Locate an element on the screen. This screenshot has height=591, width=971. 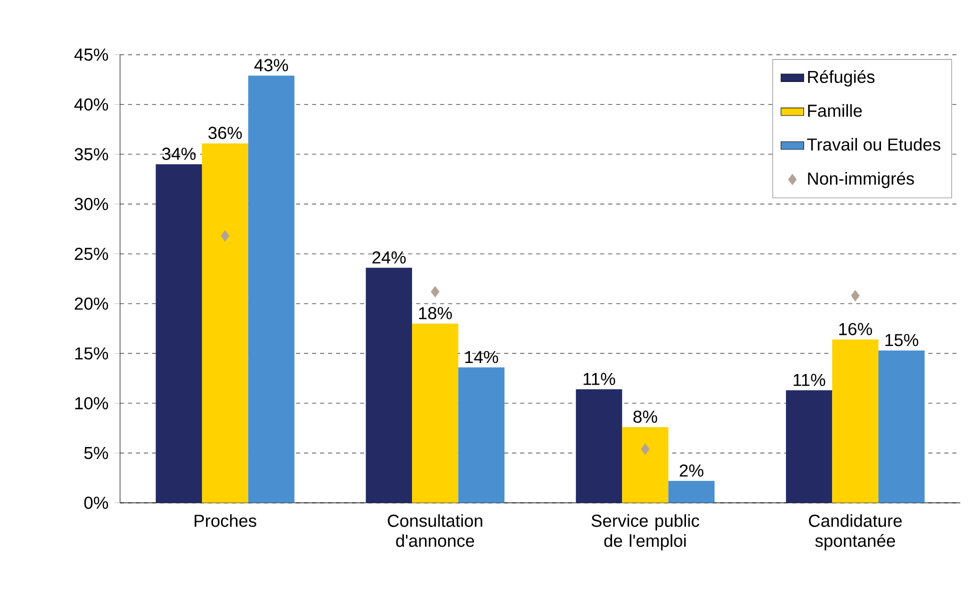
data-label: 43% is located at coordinates (271, 65).